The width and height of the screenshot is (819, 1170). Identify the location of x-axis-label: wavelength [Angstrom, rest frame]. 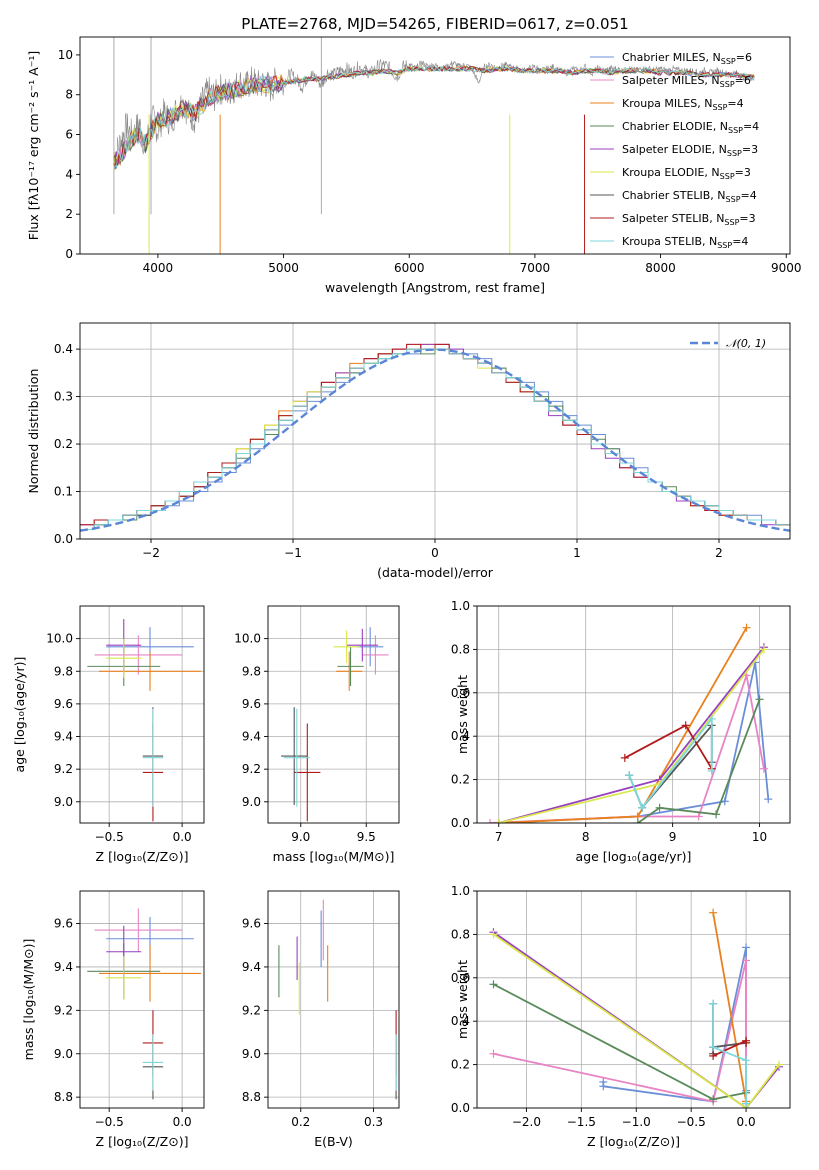
(435, 287).